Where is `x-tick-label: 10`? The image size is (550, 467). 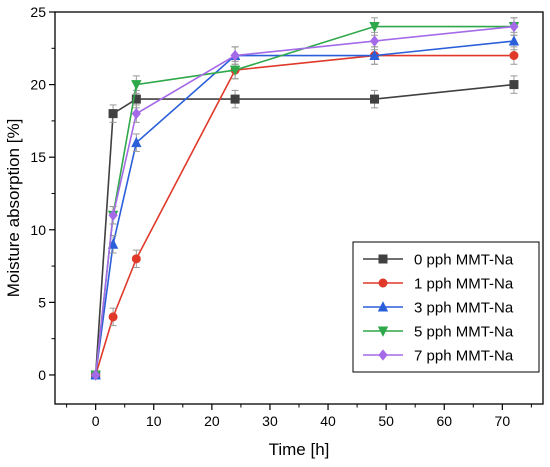
x-tick-label: 10 is located at coordinates (154, 421).